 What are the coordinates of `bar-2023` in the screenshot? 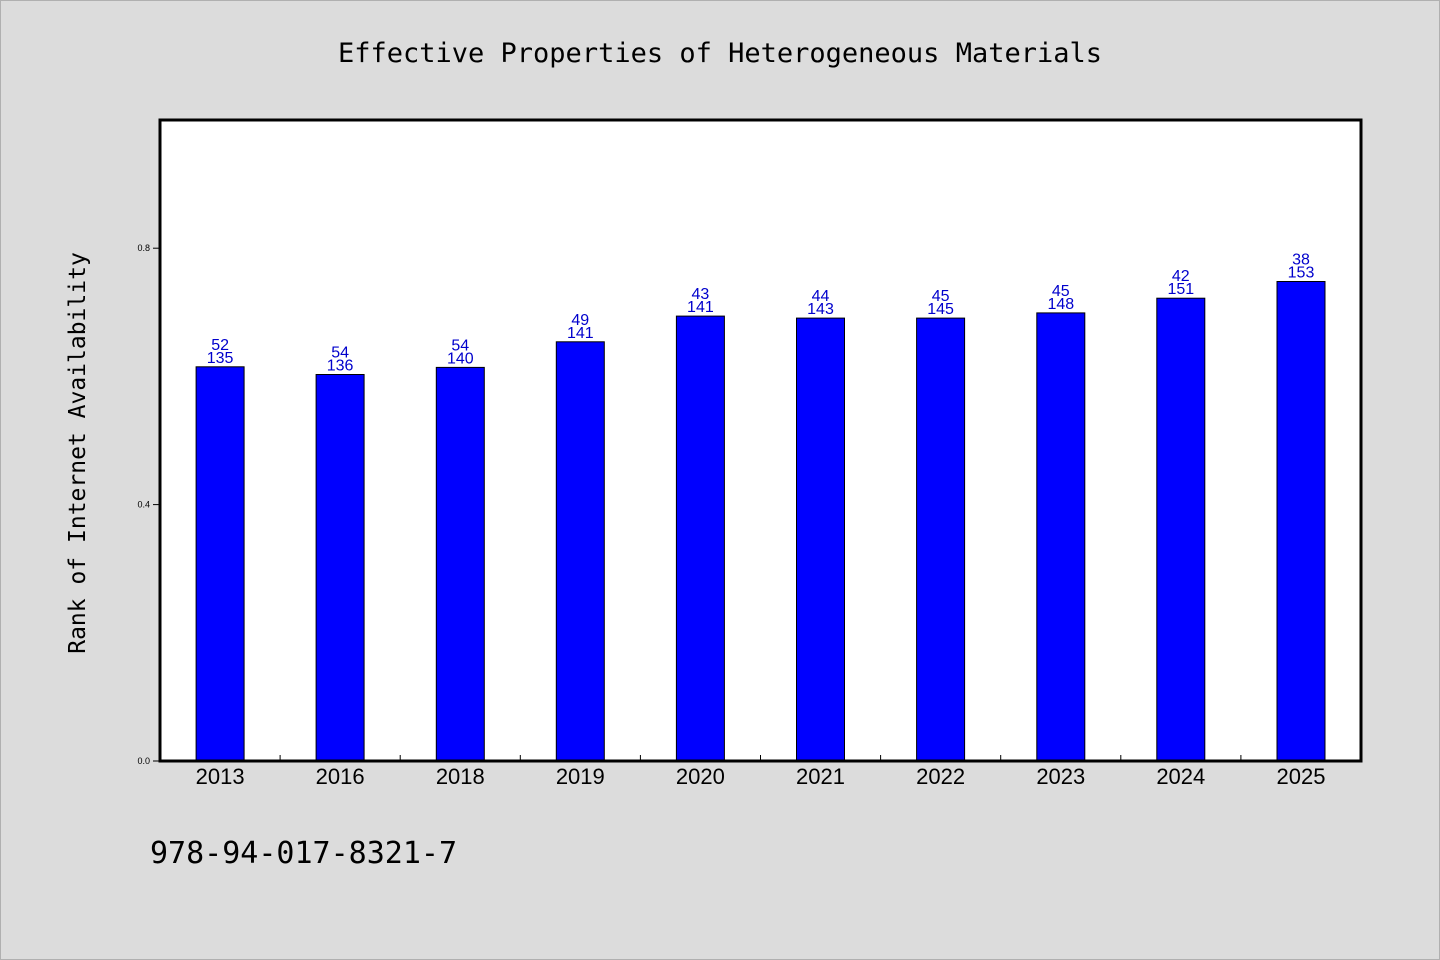 It's located at (1061, 537).